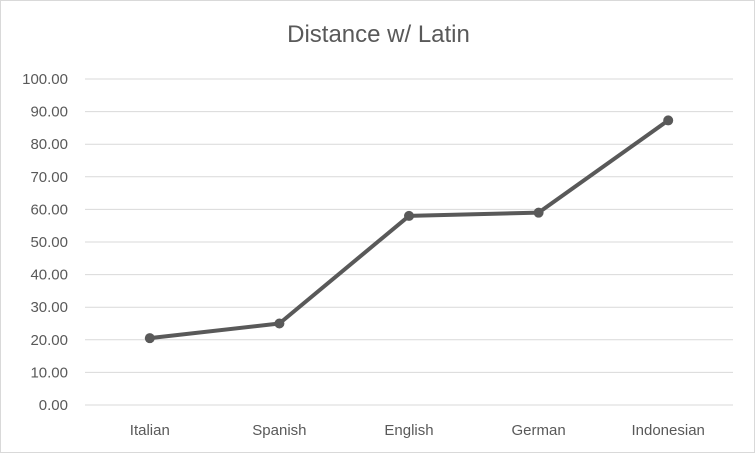 Image resolution: width=755 pixels, height=454 pixels. What do you see at coordinates (45, 79) in the screenshot?
I see `y-tick-label: 100.00` at bounding box center [45, 79].